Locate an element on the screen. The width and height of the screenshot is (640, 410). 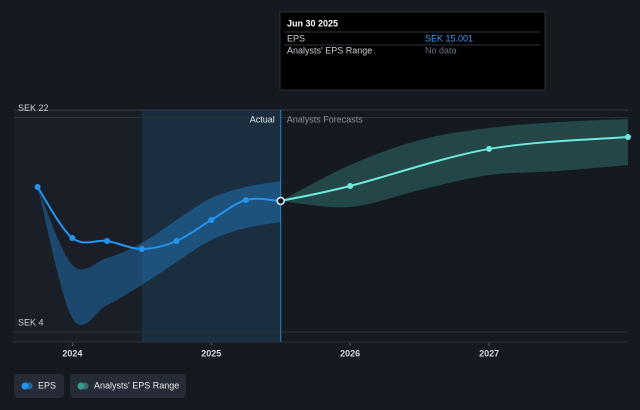
tooltip-box is located at coordinates (412, 51).